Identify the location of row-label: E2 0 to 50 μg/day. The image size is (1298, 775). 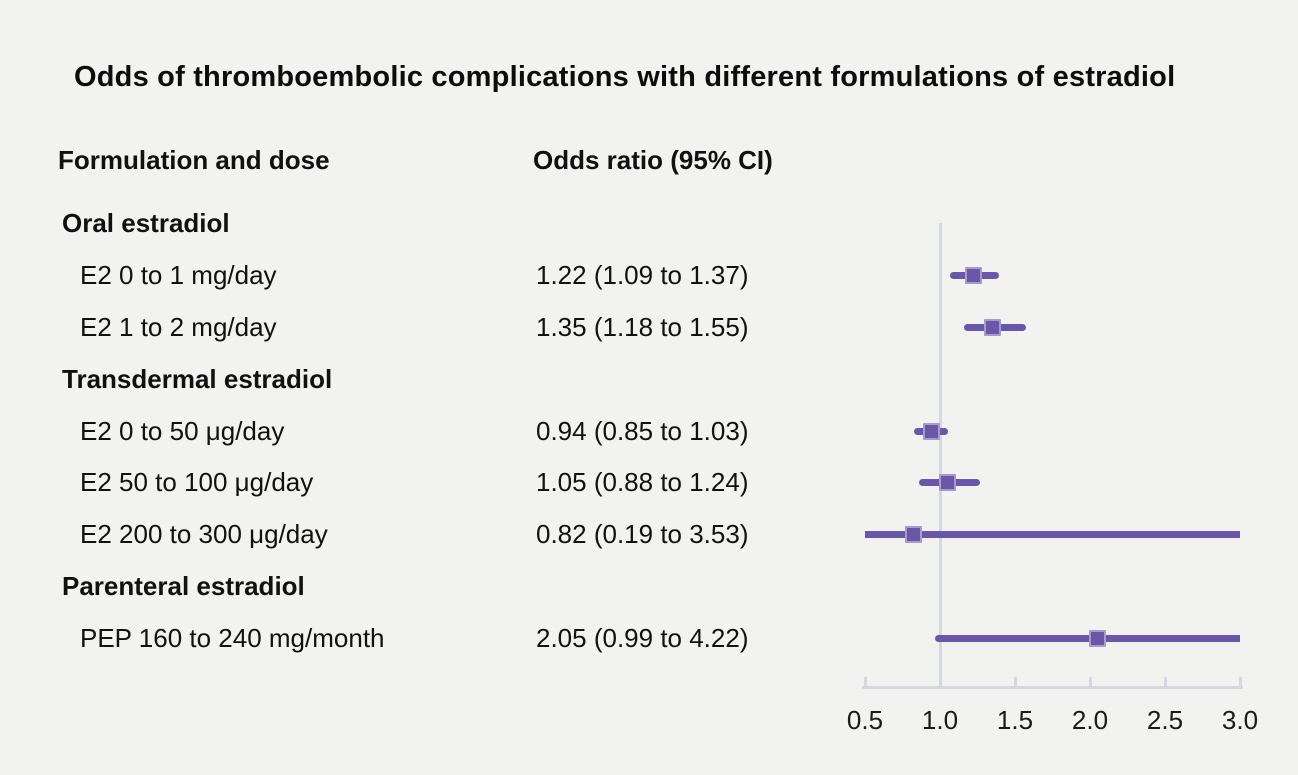
(182, 430).